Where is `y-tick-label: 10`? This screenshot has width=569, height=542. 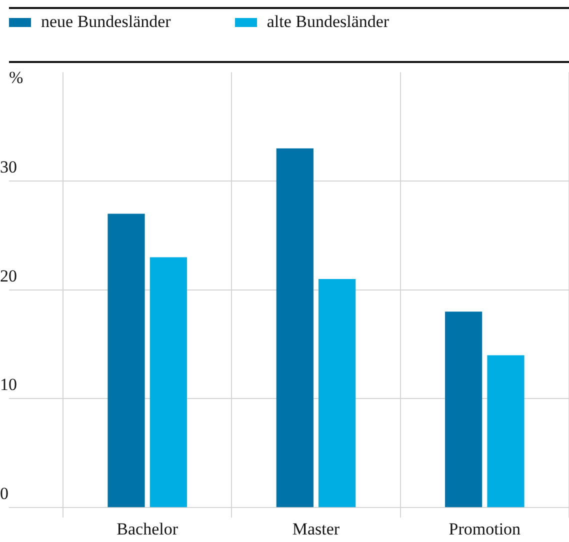
y-tick-label: 10 is located at coordinates (8, 384).